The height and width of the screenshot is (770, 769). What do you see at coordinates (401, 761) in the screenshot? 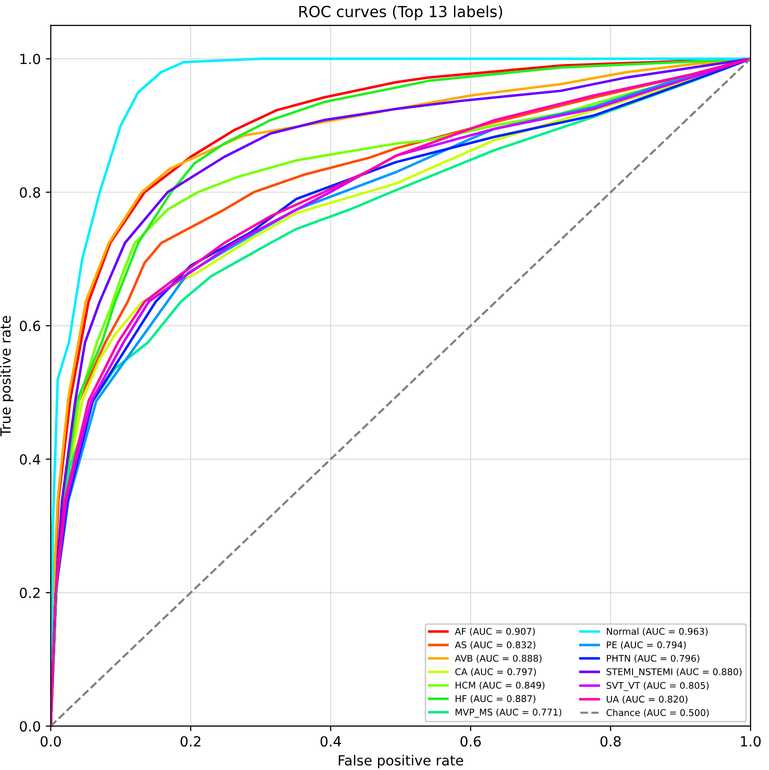
I see `x-axis-title: False positive rate` at bounding box center [401, 761].